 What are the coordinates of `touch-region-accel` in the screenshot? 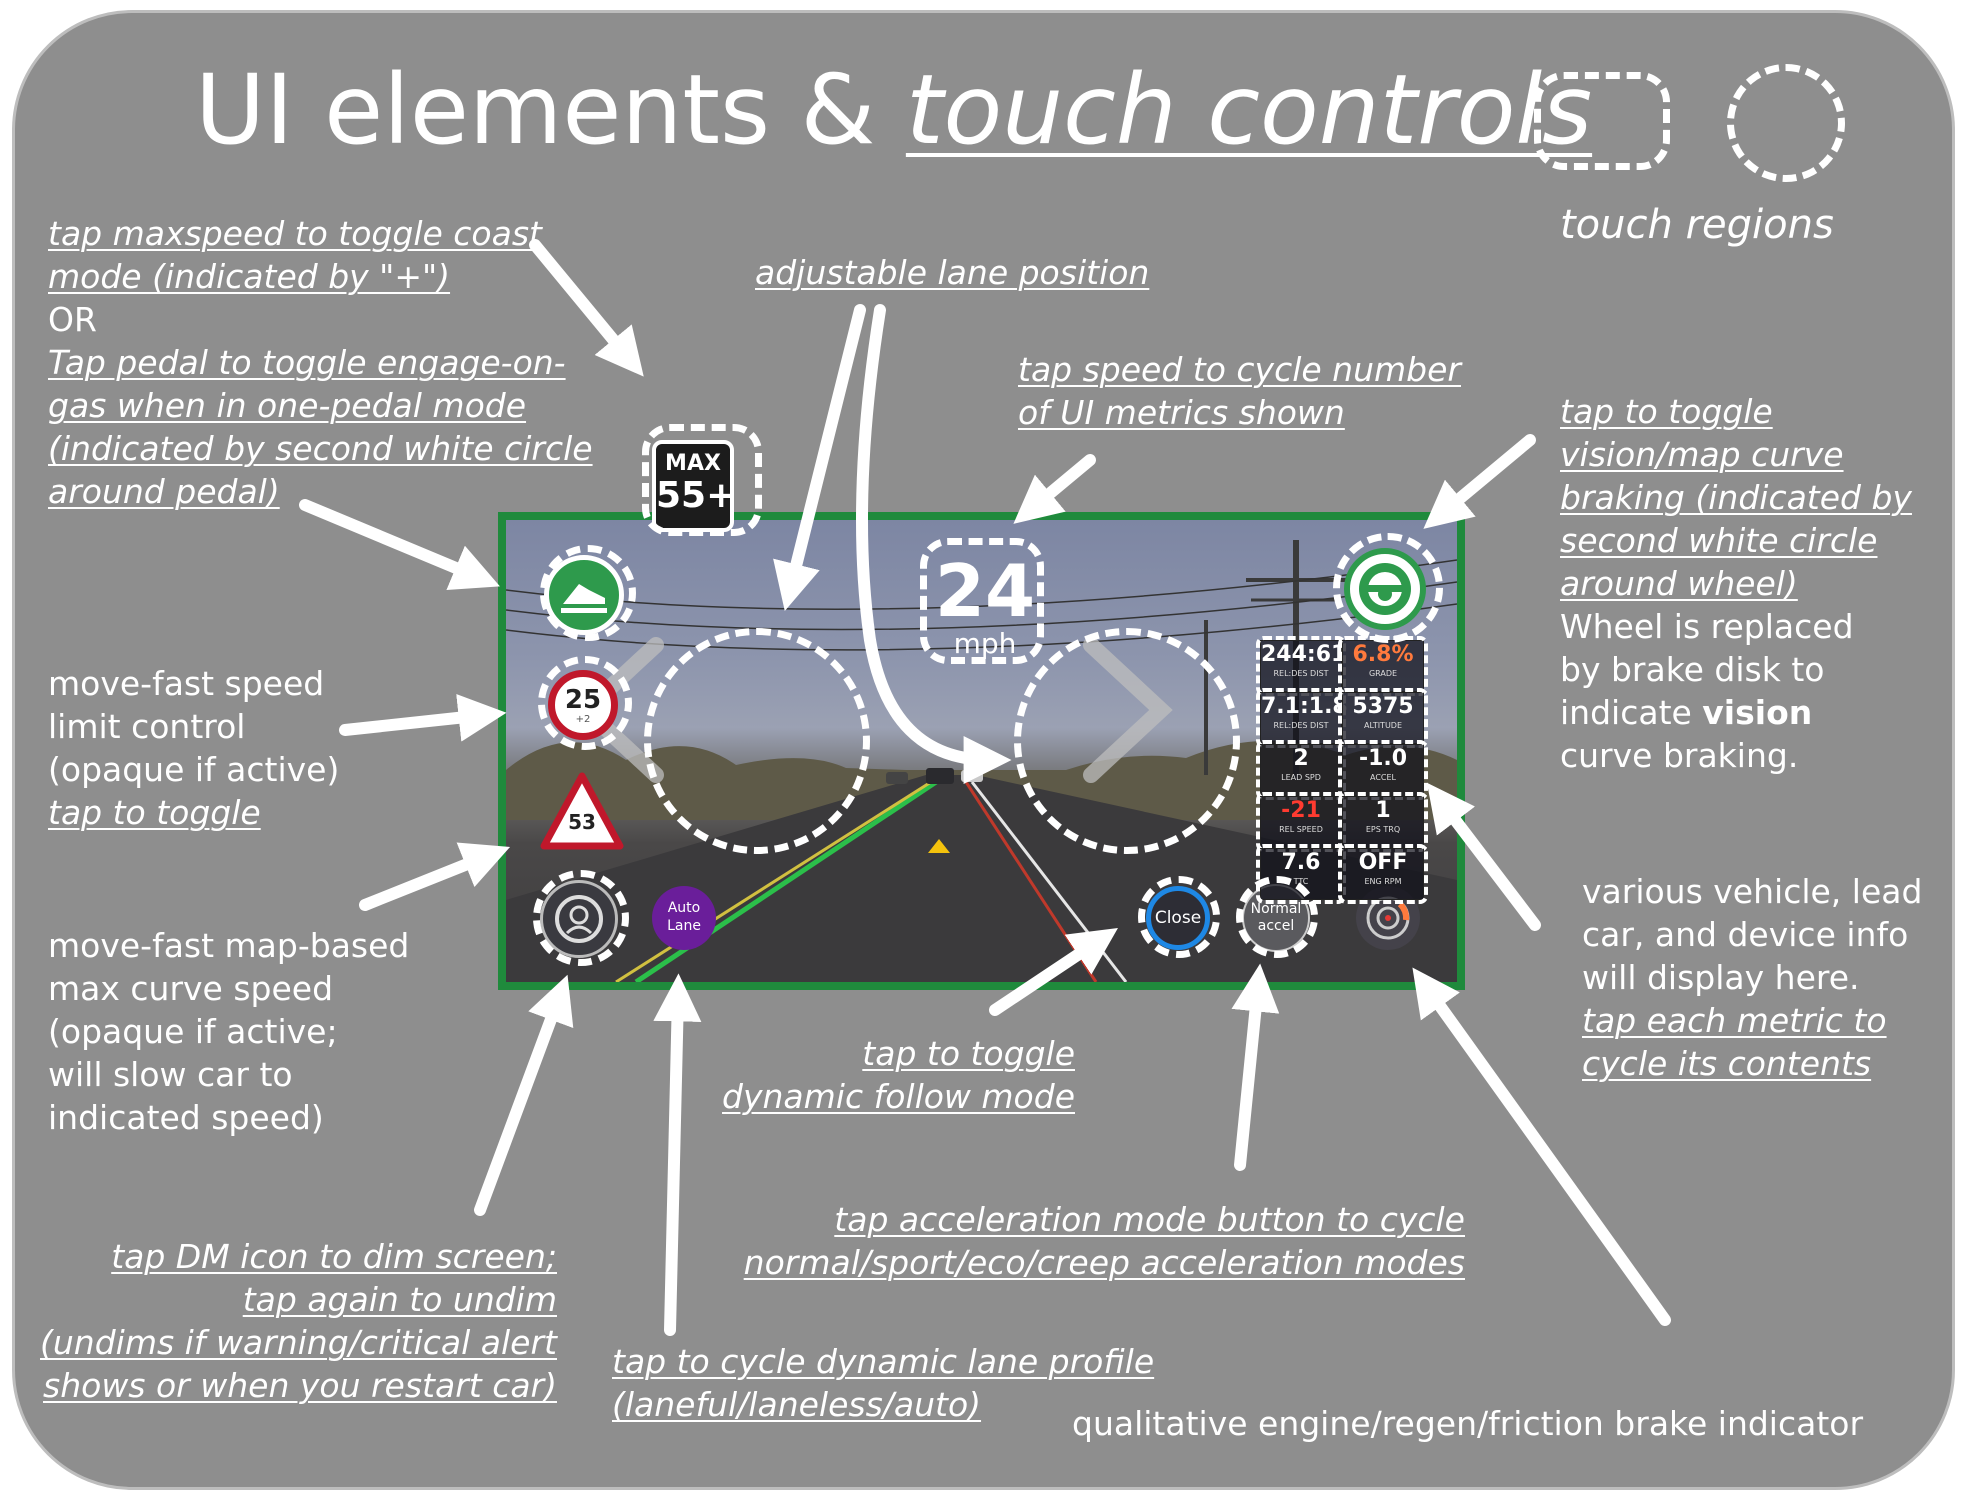 It's located at (1277, 917).